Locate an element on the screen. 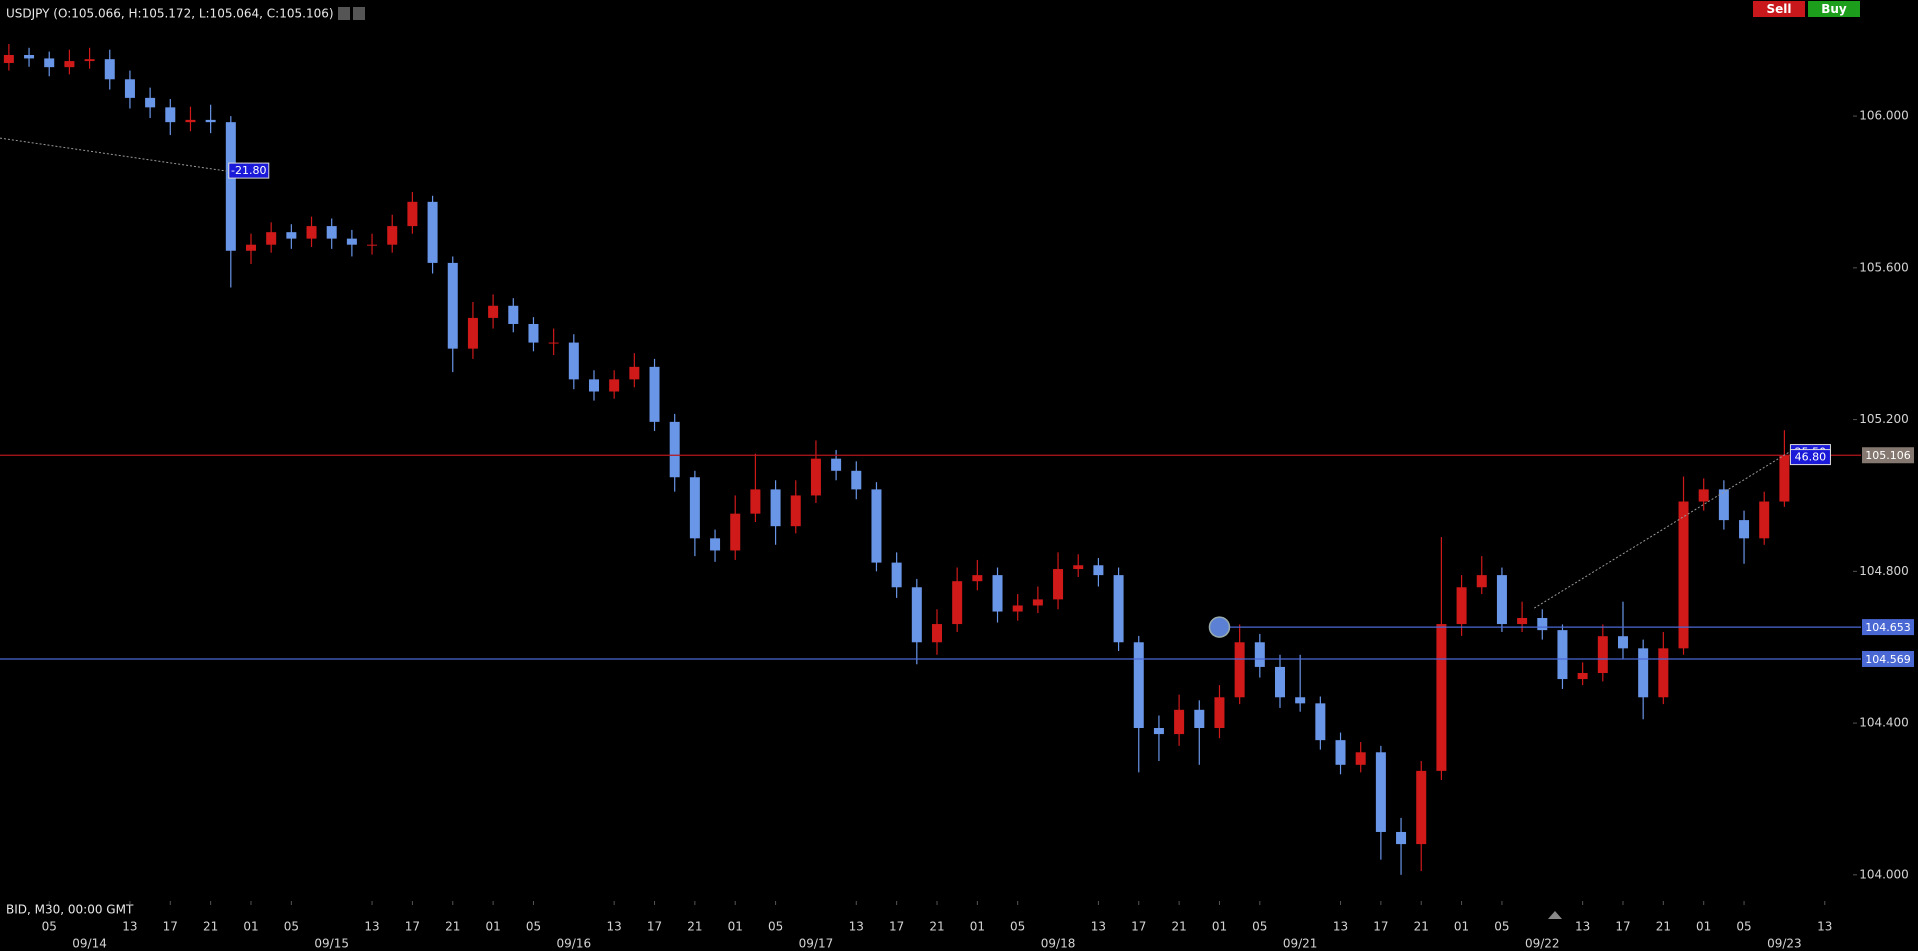  date-label: 09/23 is located at coordinates (1784, 944).